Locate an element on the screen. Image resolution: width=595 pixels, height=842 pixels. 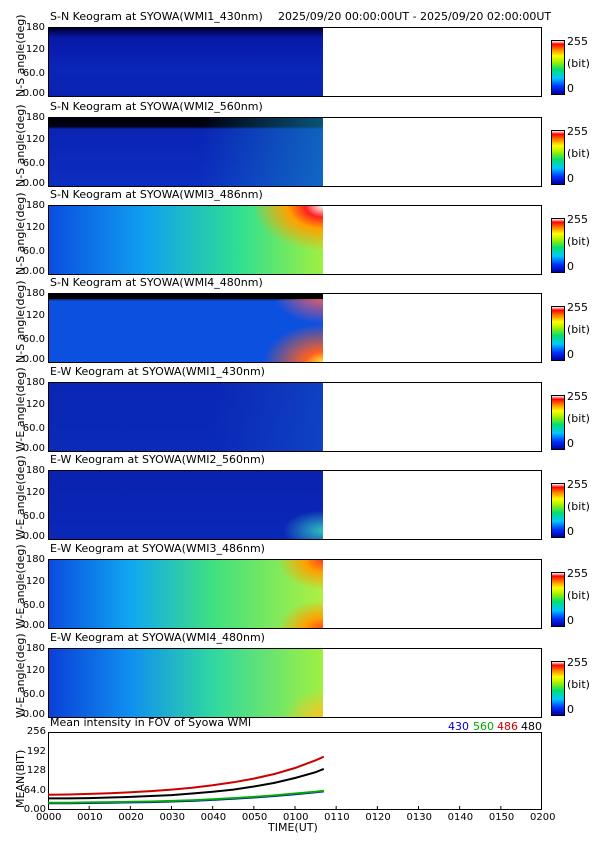
mean-intensity-chart is located at coordinates (295, 771).